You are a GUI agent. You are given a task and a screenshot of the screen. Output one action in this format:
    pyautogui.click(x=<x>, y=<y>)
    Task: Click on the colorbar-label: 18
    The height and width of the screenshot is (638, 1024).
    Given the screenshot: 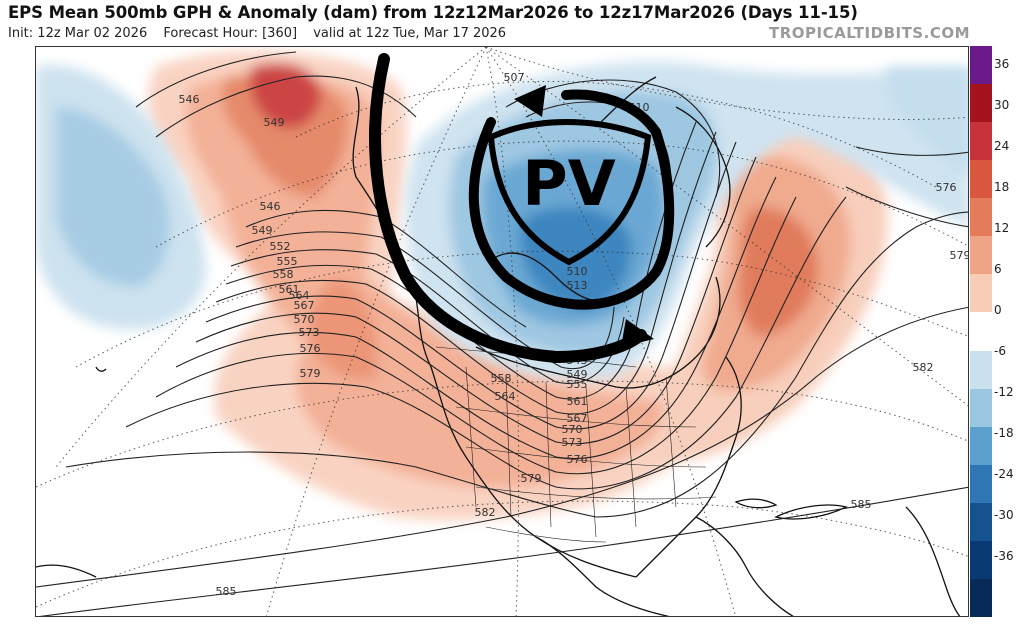 What is the action you would take?
    pyautogui.click(x=1002, y=187)
    